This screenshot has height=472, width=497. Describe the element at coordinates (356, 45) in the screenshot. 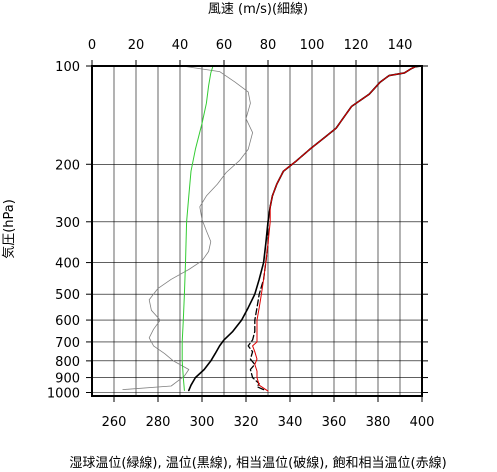

I see `top-tick-label: 120` at that location.